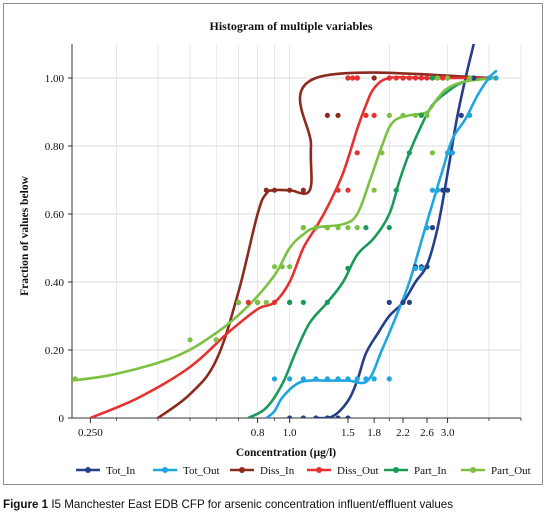 The height and width of the screenshot is (520, 547). Describe the element at coordinates (348, 433) in the screenshot. I see `x-tick-label: 1.5` at that location.